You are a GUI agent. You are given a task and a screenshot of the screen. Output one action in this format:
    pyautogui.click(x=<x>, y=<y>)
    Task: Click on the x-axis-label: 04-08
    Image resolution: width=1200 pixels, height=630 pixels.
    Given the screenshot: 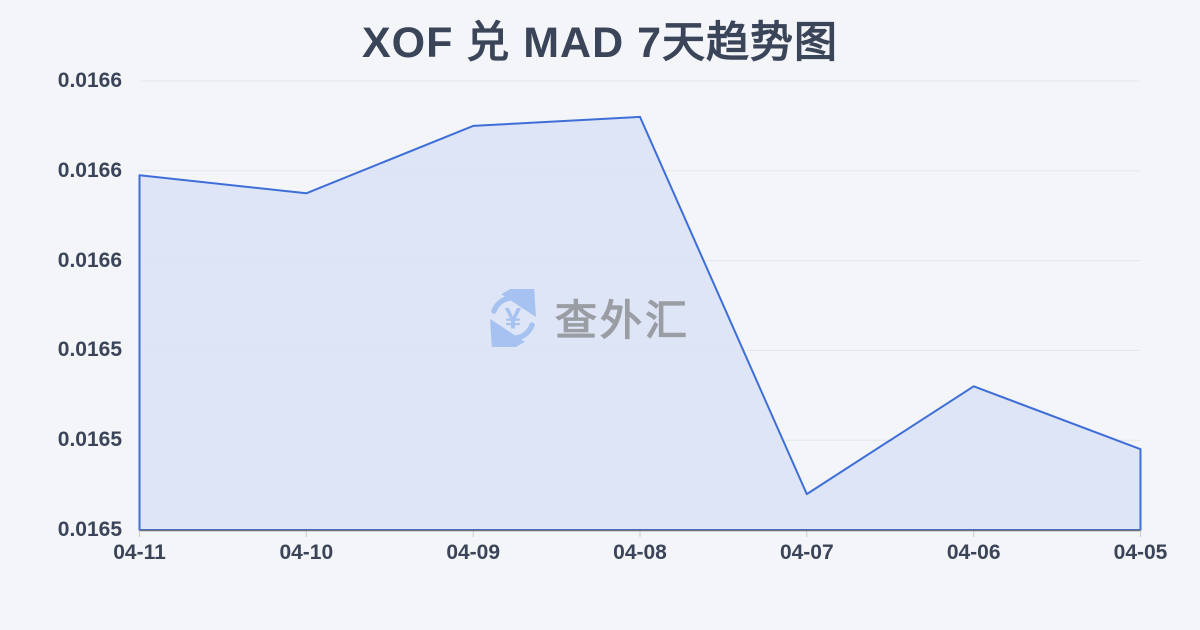 What is the action you would take?
    pyautogui.click(x=640, y=552)
    